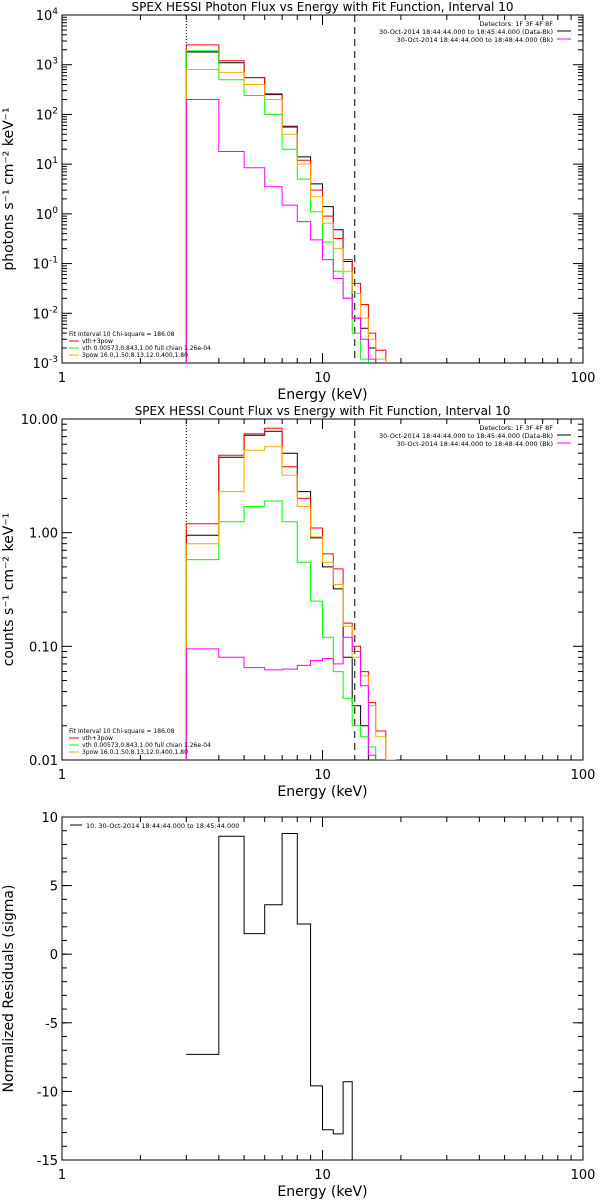 The image size is (600, 1200). Describe the element at coordinates (53, 310) in the screenshot. I see `y-tick-exponent: -2` at that location.